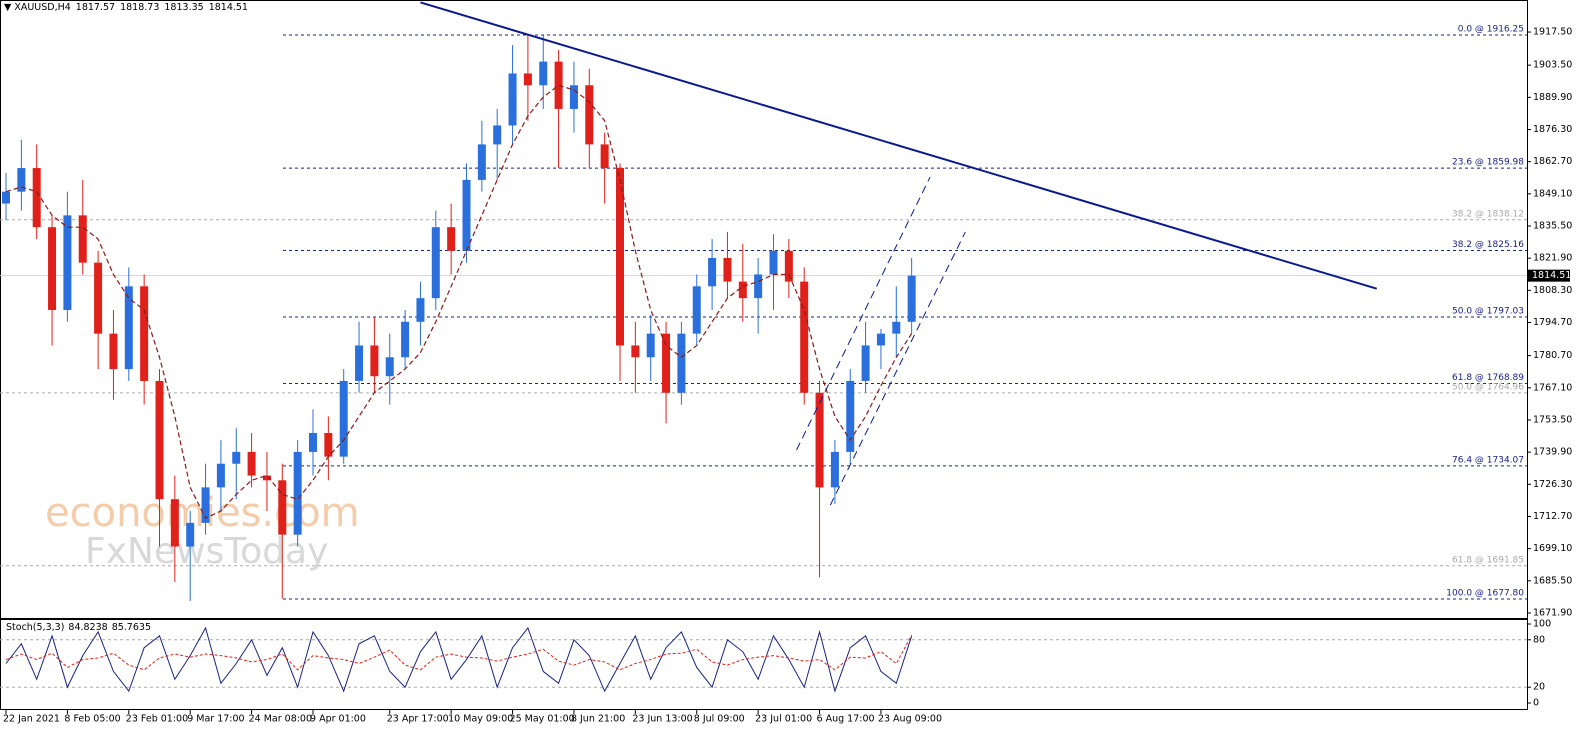 This screenshot has height=743, width=1596. Describe the element at coordinates (1552, 452) in the screenshot. I see `y-tick-label: 1739.90` at that location.